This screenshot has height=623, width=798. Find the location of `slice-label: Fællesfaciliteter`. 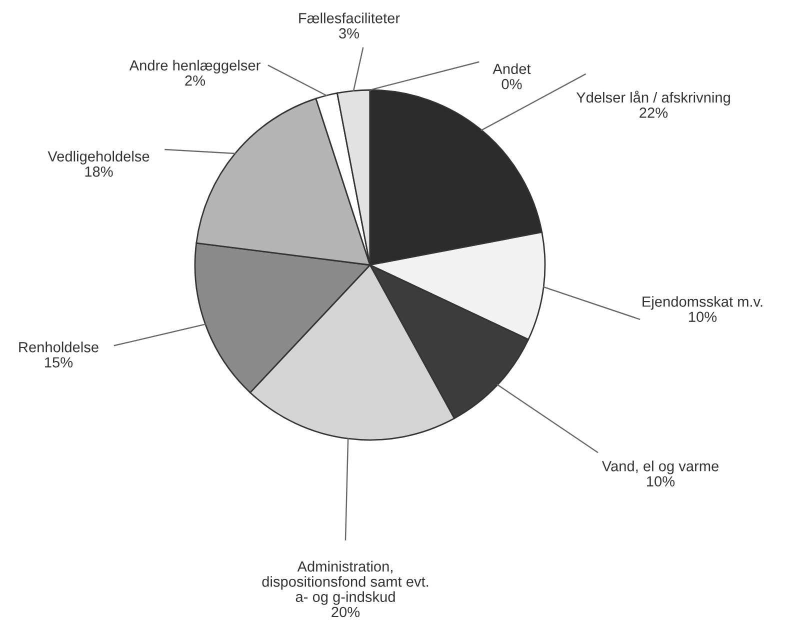

slice-label: Fællesfaciliteter is located at coordinates (349, 18).